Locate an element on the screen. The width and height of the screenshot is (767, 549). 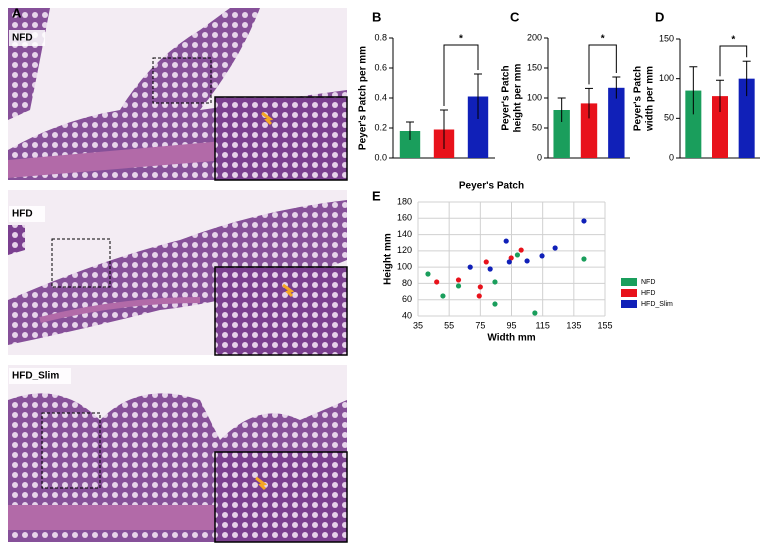
y-tick-label: 180 is located at coordinates (404, 201).